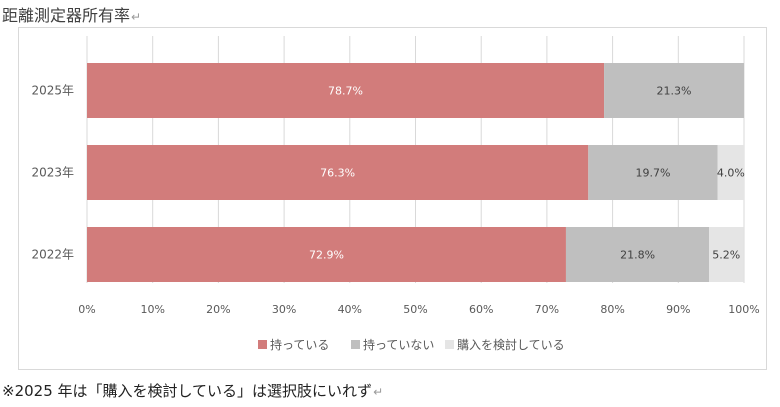 The image size is (780, 407). I want to click on data-label: 78.7%, so click(345, 91).